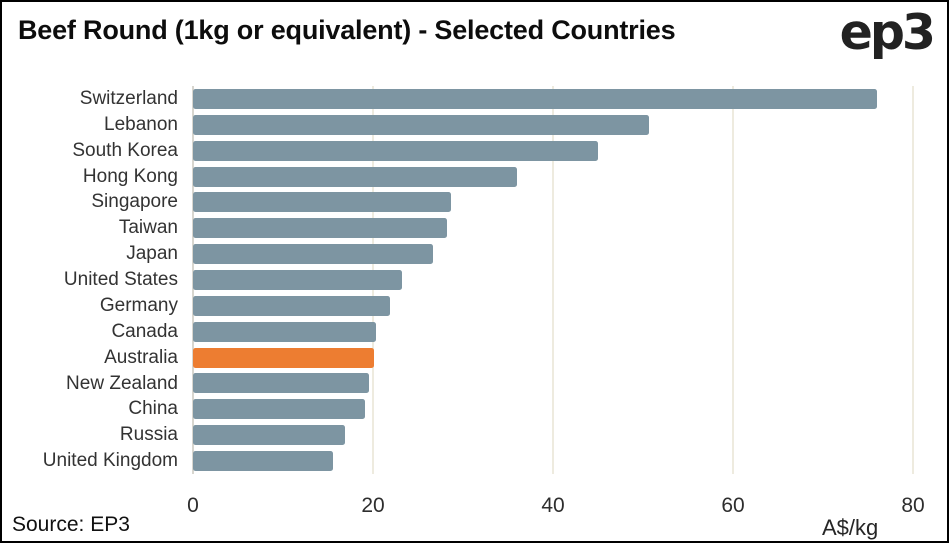 The width and height of the screenshot is (949, 543). Describe the element at coordinates (122, 383) in the screenshot. I see `country-label-new-zealand: New Zealand` at that location.